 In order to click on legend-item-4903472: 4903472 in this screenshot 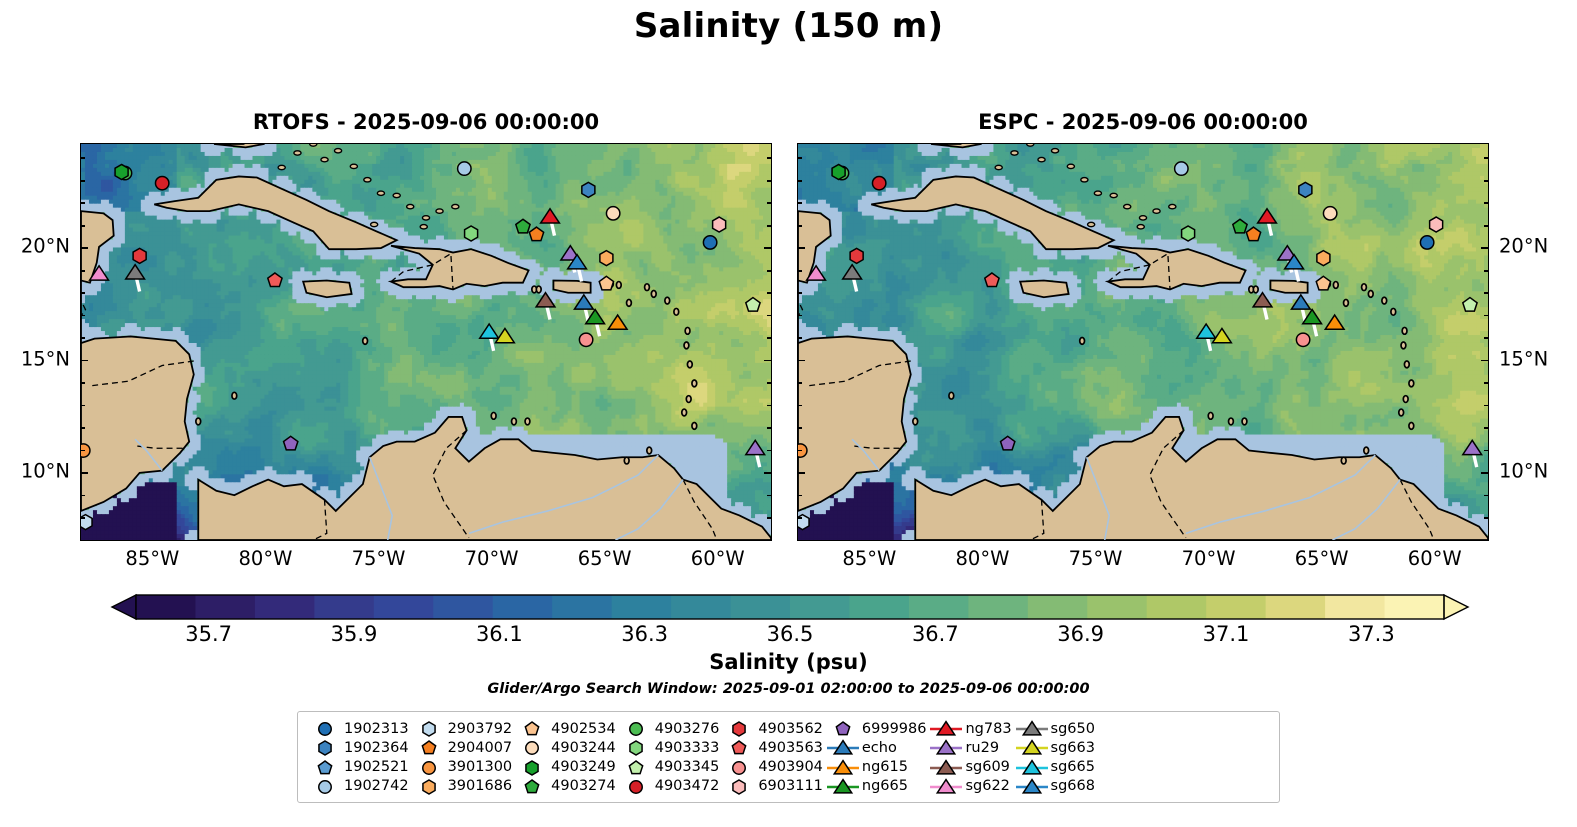, I will do `click(669, 786)`.